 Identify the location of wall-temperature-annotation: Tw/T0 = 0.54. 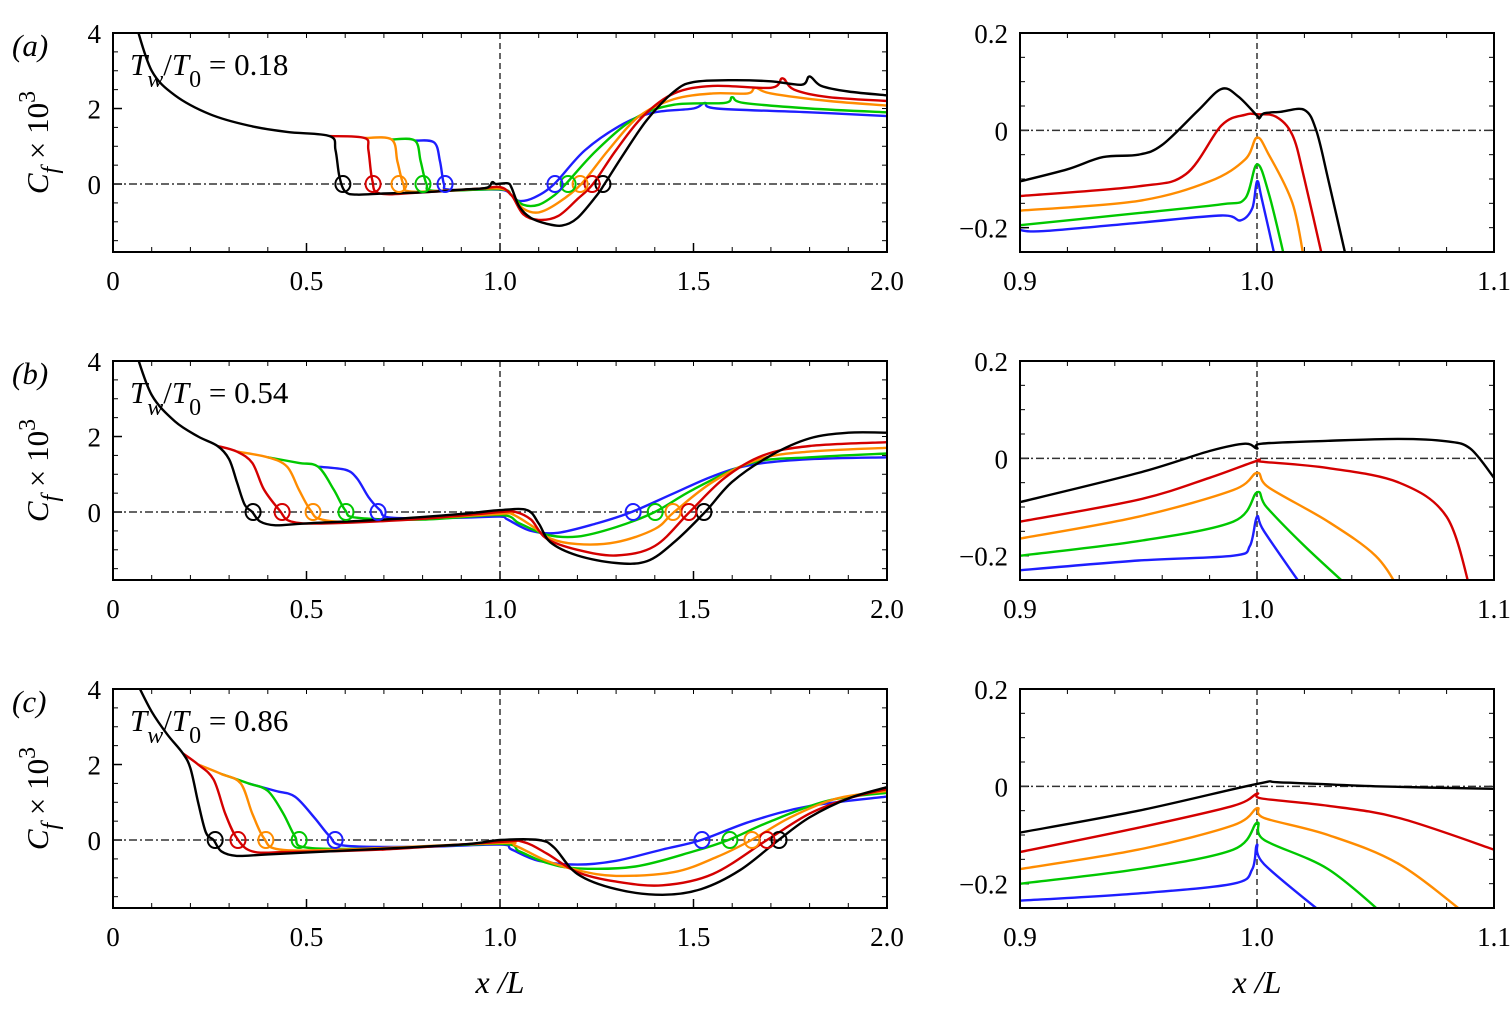
(209, 398).